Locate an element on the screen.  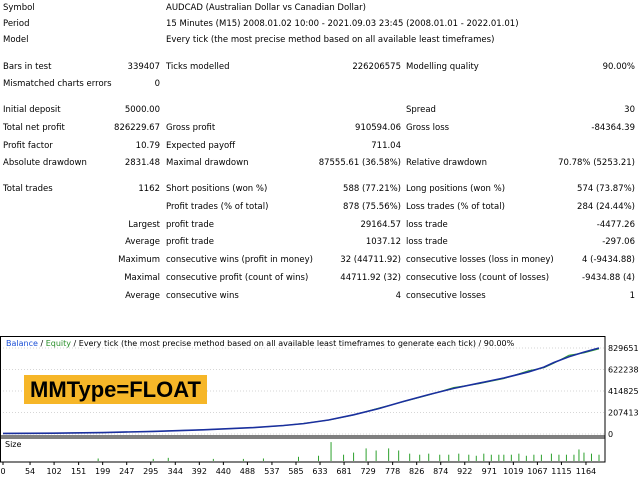
x-tick-label: 681 is located at coordinates (343, 471).